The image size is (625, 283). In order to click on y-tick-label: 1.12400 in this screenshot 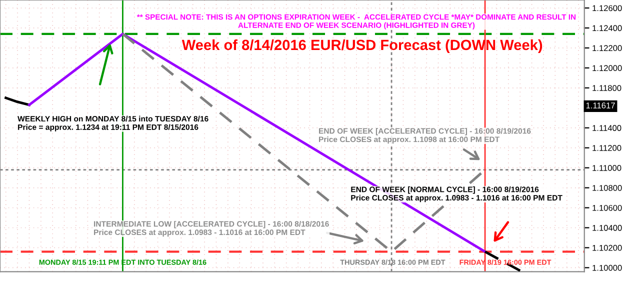, I will do `click(607, 28)`.